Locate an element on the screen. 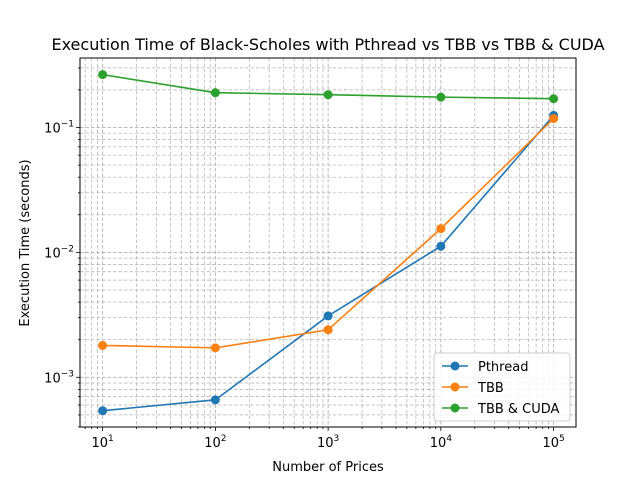 This screenshot has height=480, width=640. y-tick-label: 10⁻² is located at coordinates (59, 252).